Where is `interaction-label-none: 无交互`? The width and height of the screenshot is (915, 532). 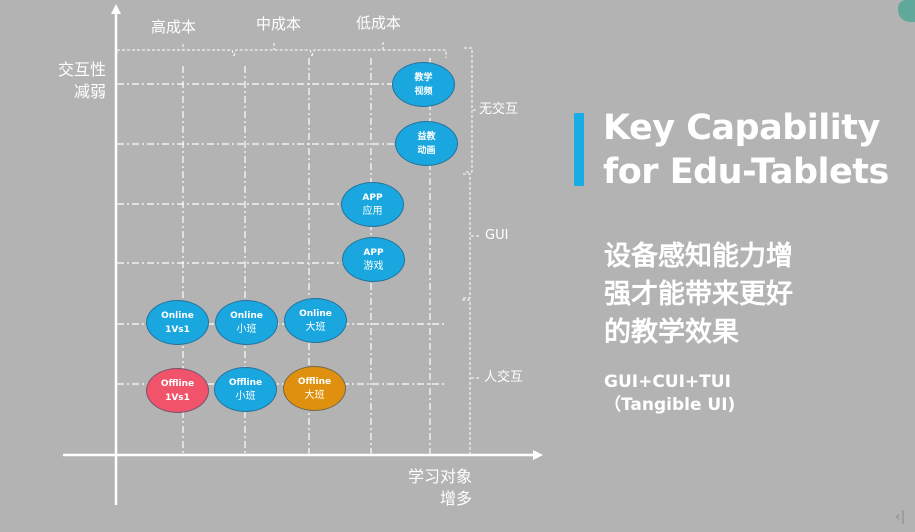 interaction-label-none: 无交互 is located at coordinates (499, 109).